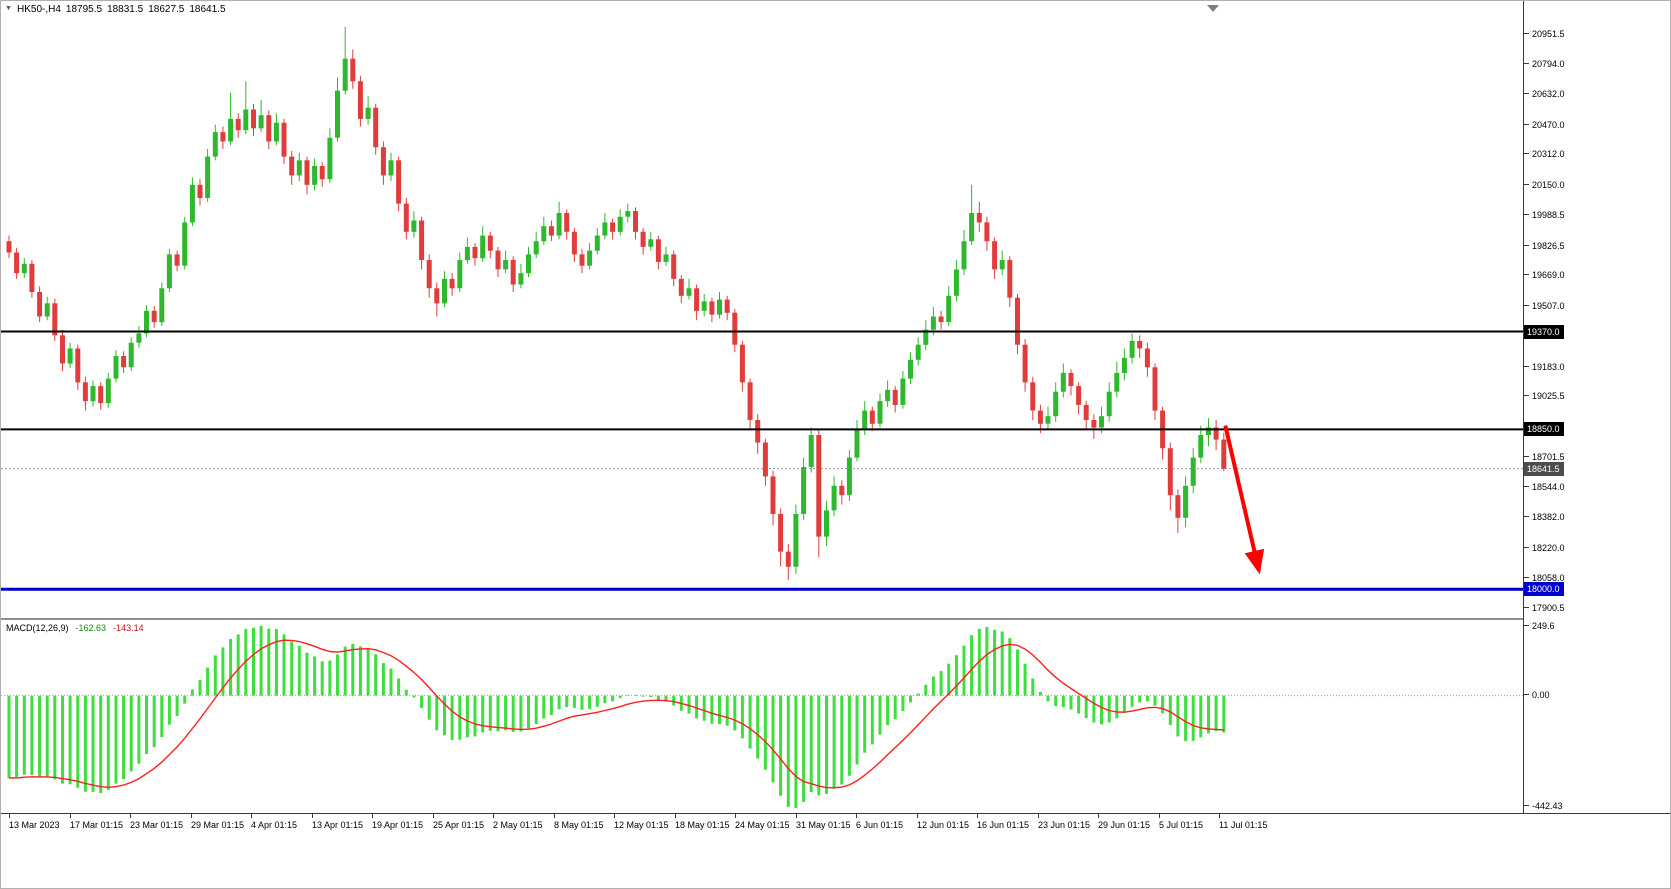 The image size is (1671, 889). What do you see at coordinates (157, 825) in the screenshot?
I see `time-axis-label: 23 Mar 01:15` at bounding box center [157, 825].